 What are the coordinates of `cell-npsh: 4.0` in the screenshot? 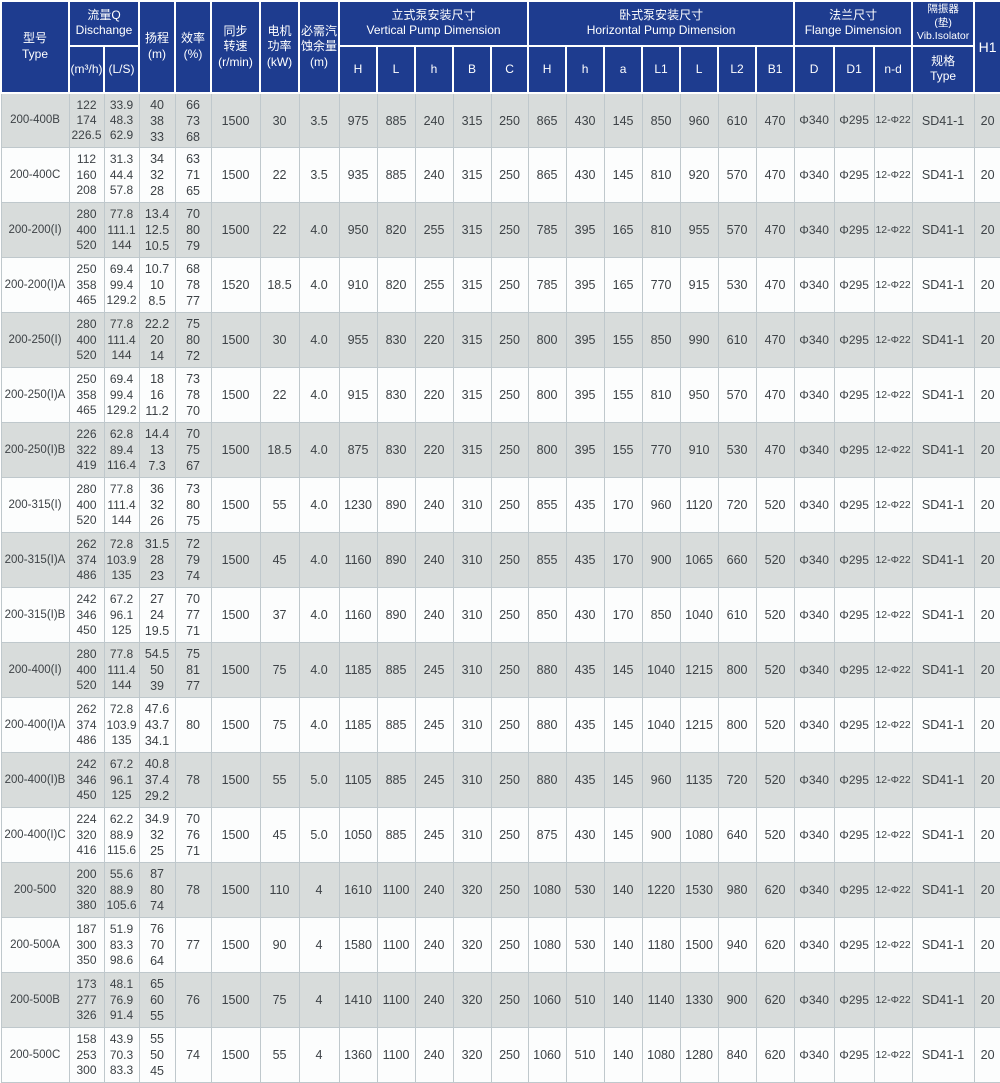 It's located at (319, 615).